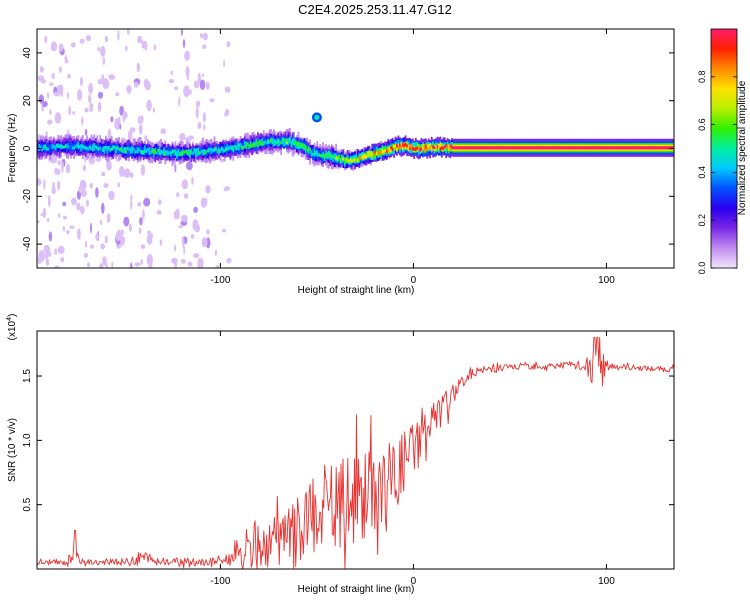  Describe the element at coordinates (27, 376) in the screenshot. I see `y-tick-label: 1.5` at that location.